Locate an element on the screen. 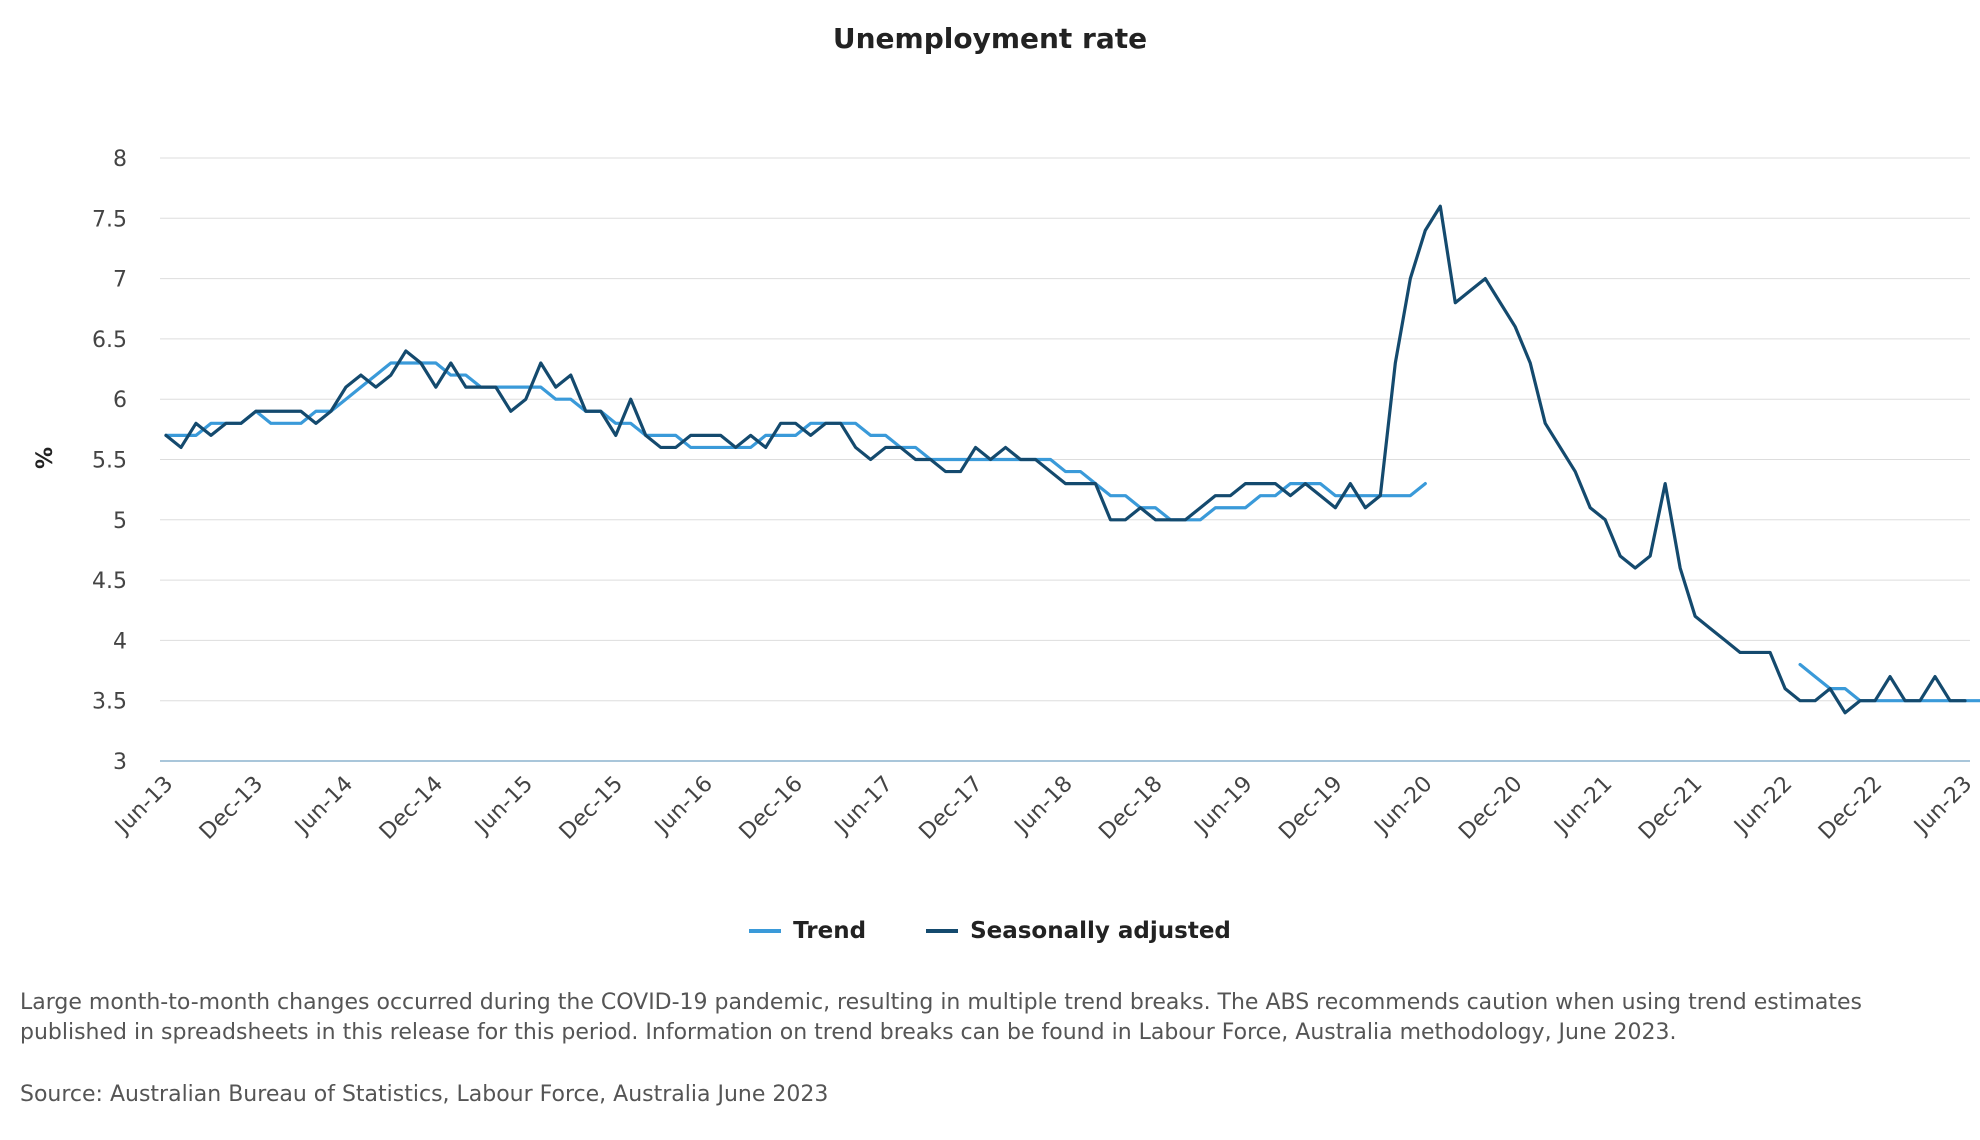 The width and height of the screenshot is (1980, 1140). chart-title: Unemployment rate is located at coordinates (990, 38).